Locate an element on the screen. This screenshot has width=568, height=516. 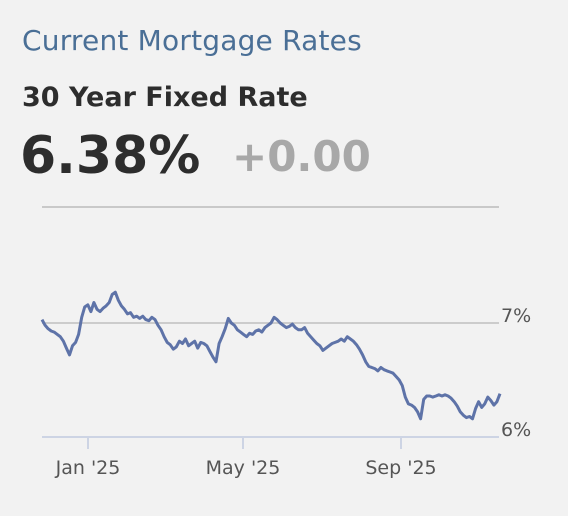
rate-type-label: 30 Year Fixed Rate is located at coordinates (165, 97).